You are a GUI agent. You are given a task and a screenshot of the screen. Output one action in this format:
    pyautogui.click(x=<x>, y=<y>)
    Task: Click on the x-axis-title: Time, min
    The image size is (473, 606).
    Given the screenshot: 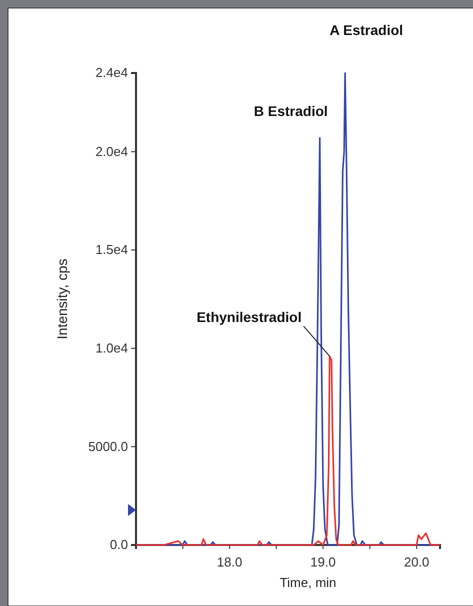 What is the action you would take?
    pyautogui.click(x=308, y=582)
    